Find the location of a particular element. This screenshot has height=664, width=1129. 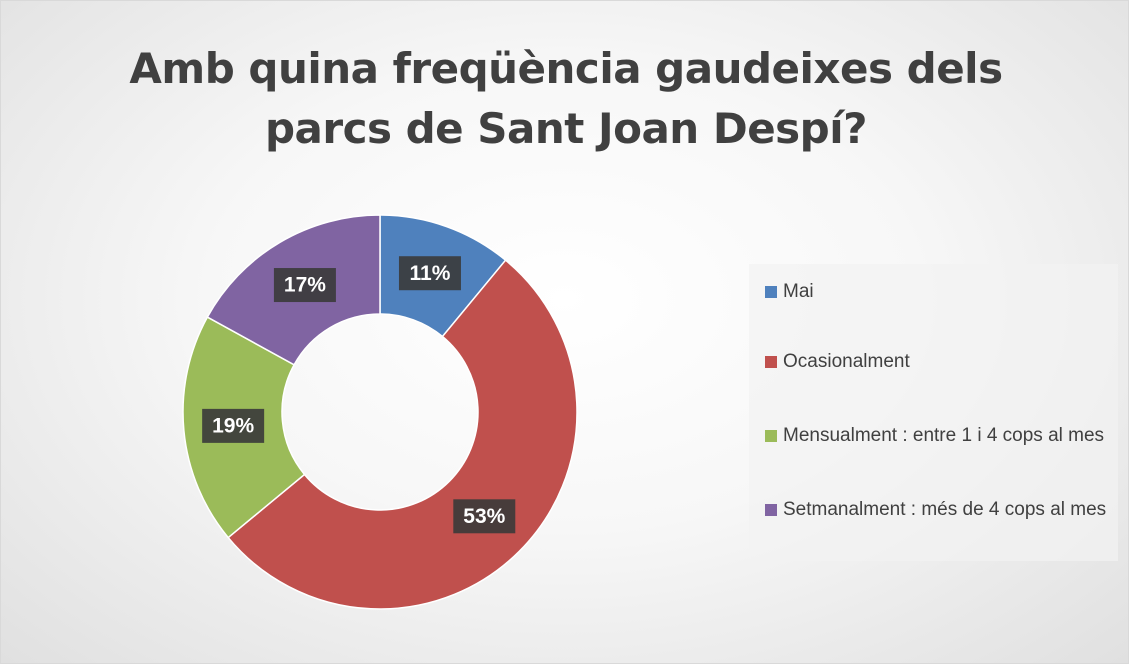

data-label: 19% is located at coordinates (233, 425).